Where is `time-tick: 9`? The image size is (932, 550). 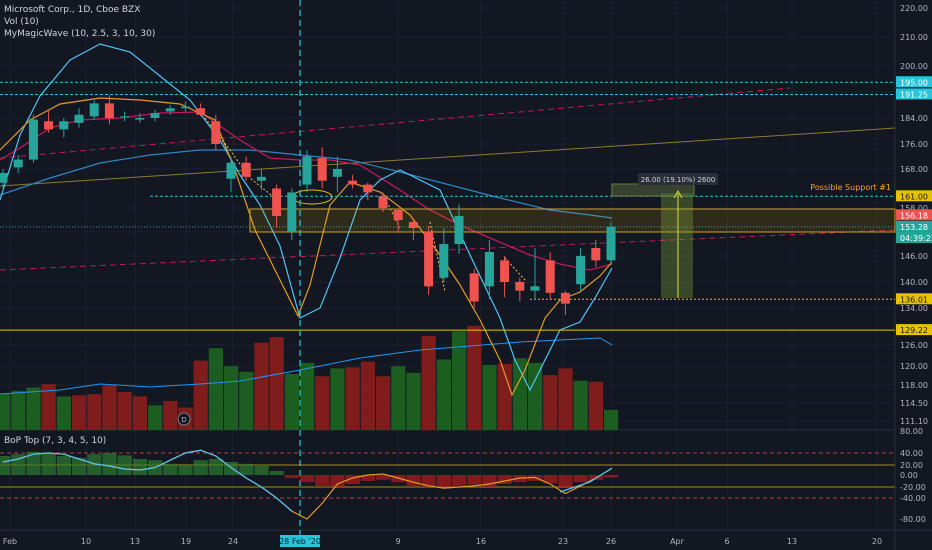 time-tick: 9 is located at coordinates (397, 541).